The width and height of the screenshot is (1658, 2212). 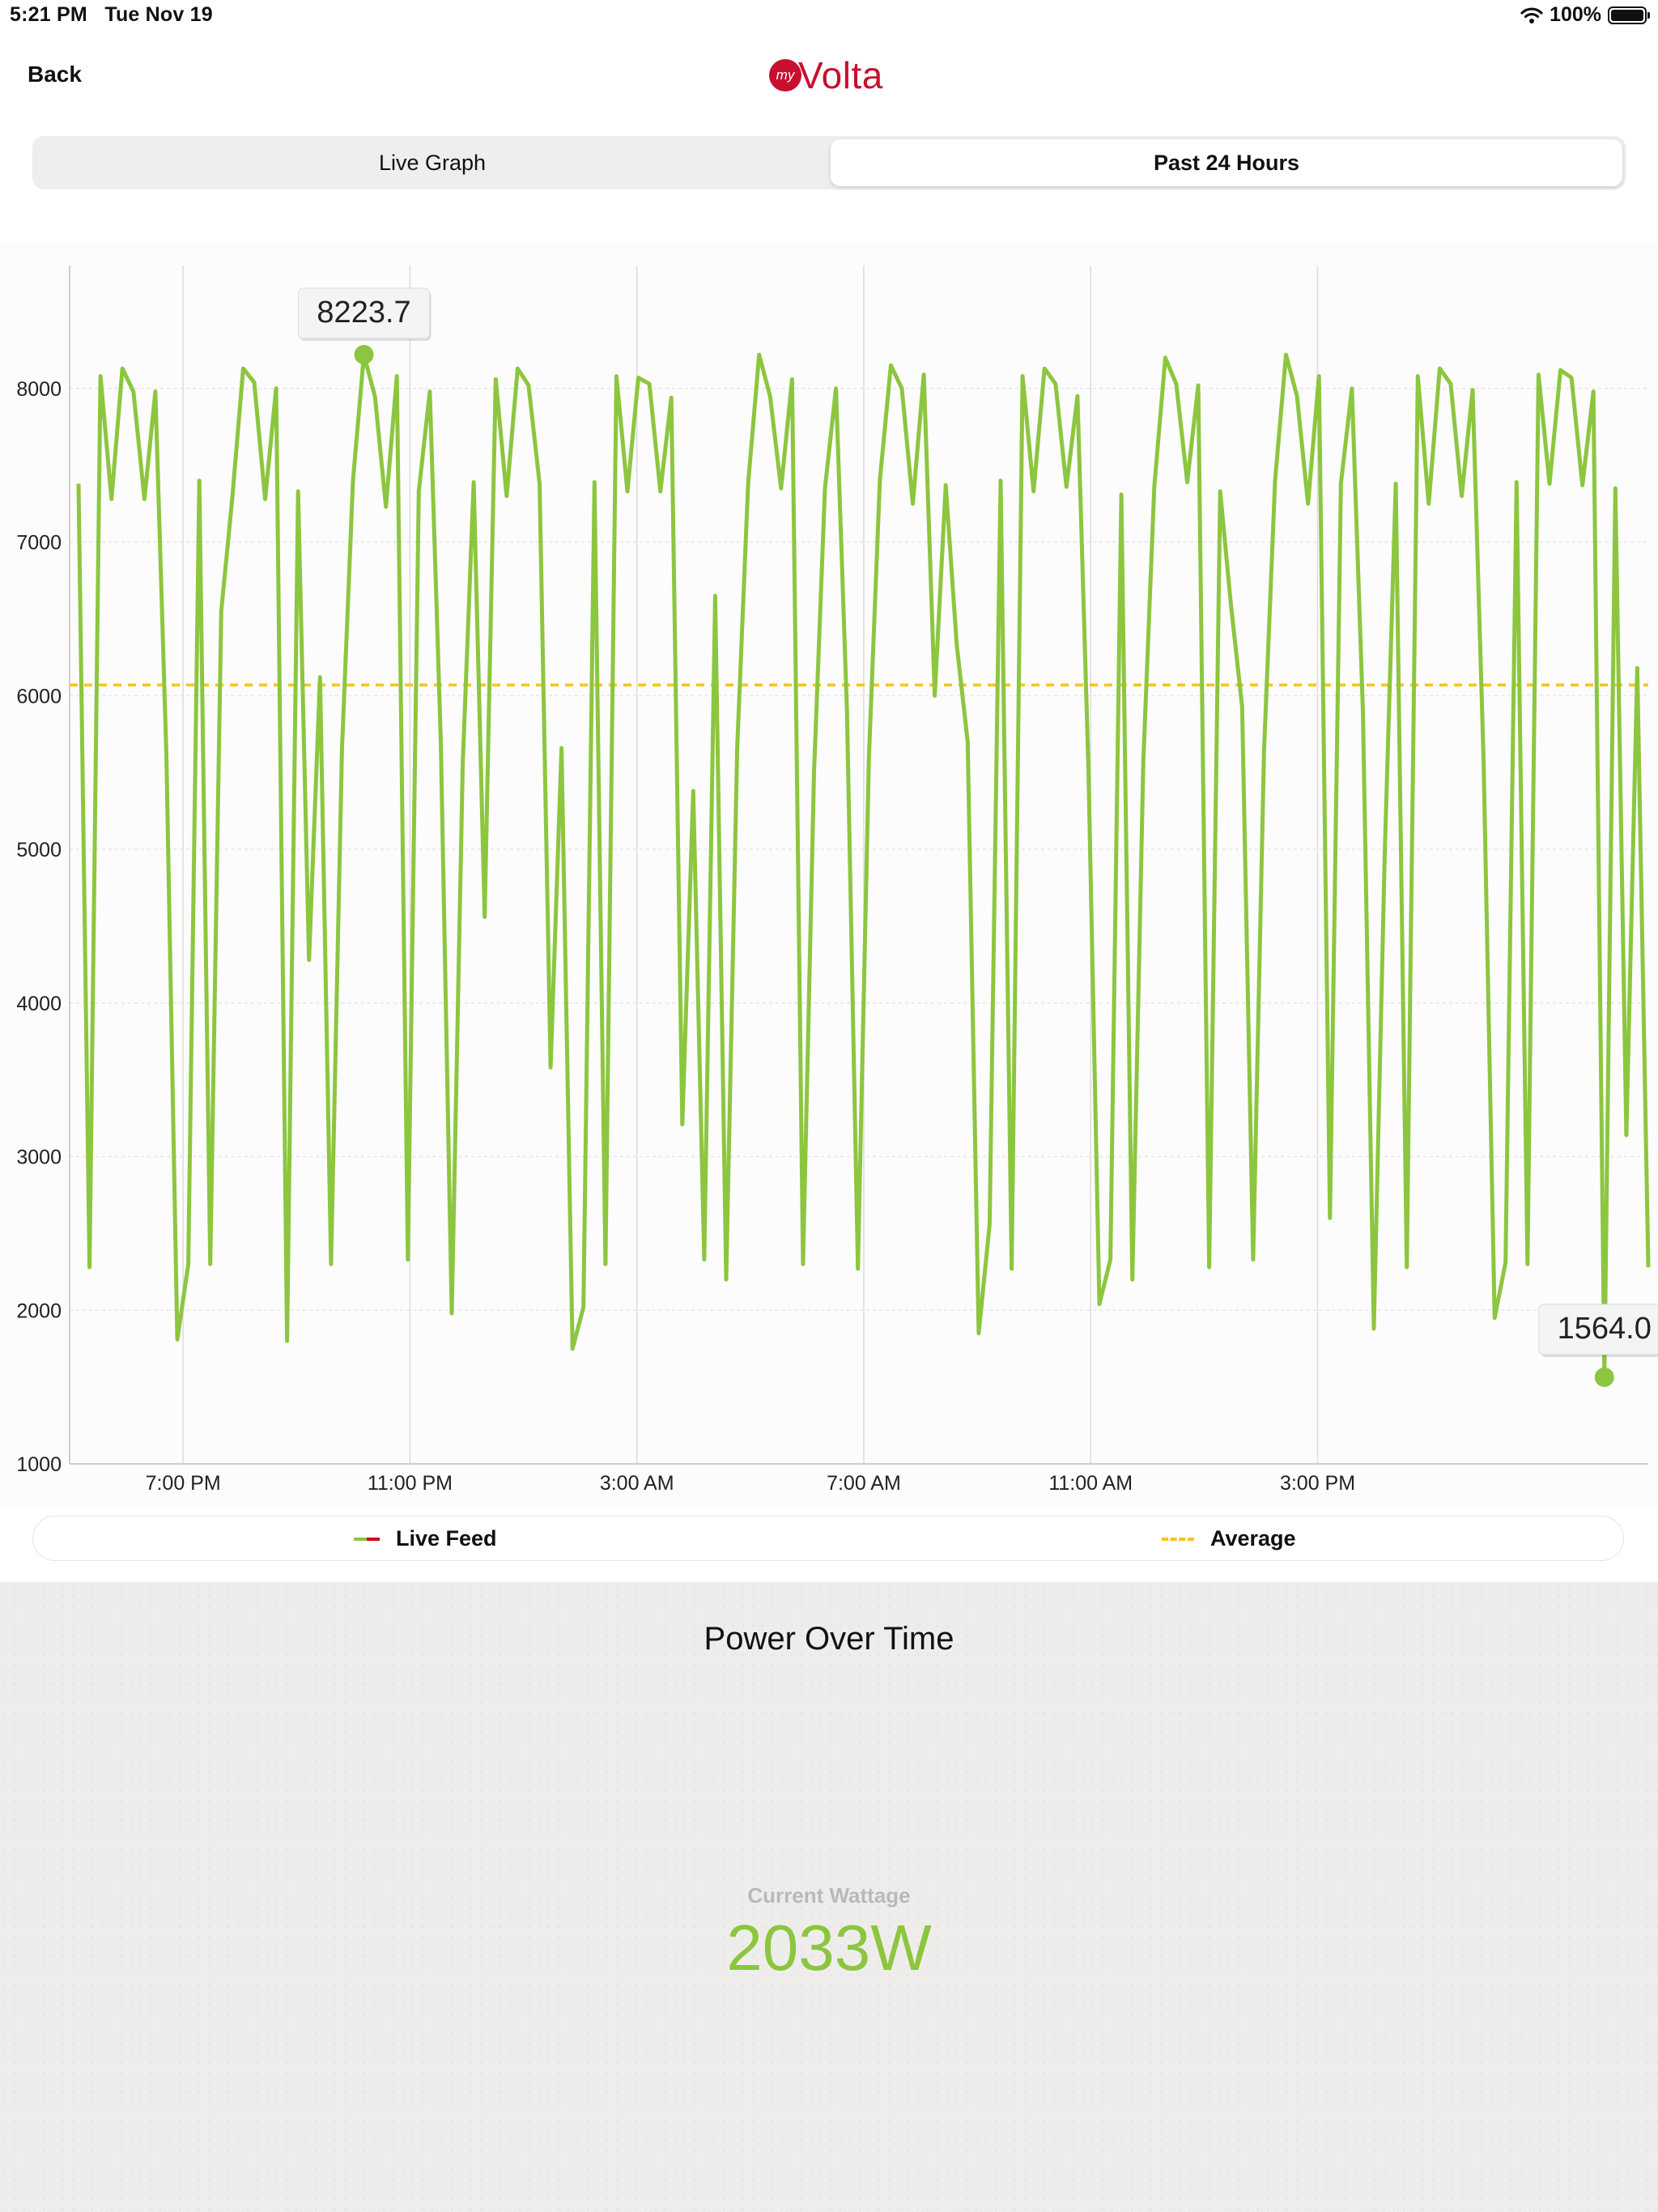 I want to click on max-label: 8223.7, so click(x=363, y=313).